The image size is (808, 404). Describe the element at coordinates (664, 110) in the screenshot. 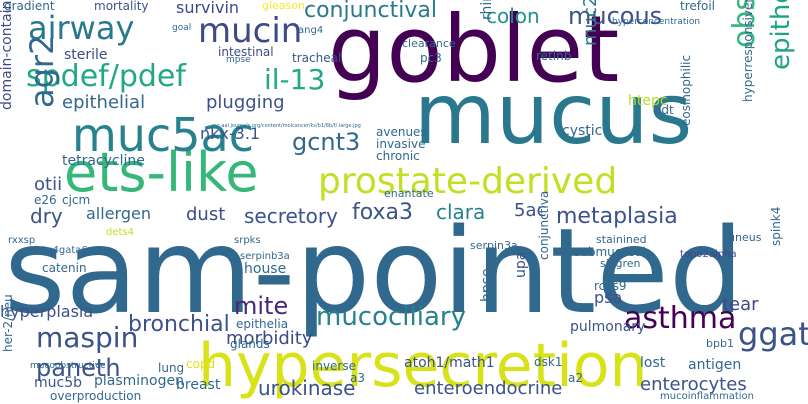

I see `word-adt: adt` at that location.